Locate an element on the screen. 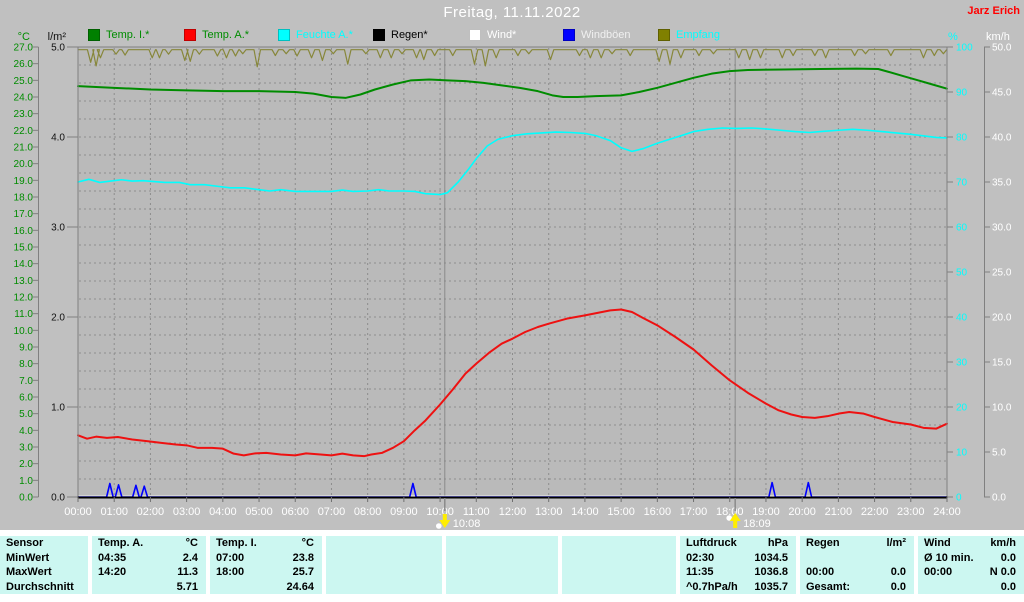  celsius-tick-label: 9.0 is located at coordinates (26, 348).